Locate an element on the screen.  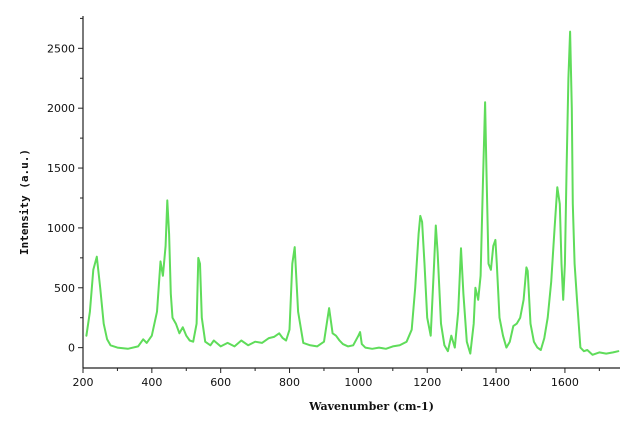
x-tick-label: 1000 is located at coordinates (358, 382).